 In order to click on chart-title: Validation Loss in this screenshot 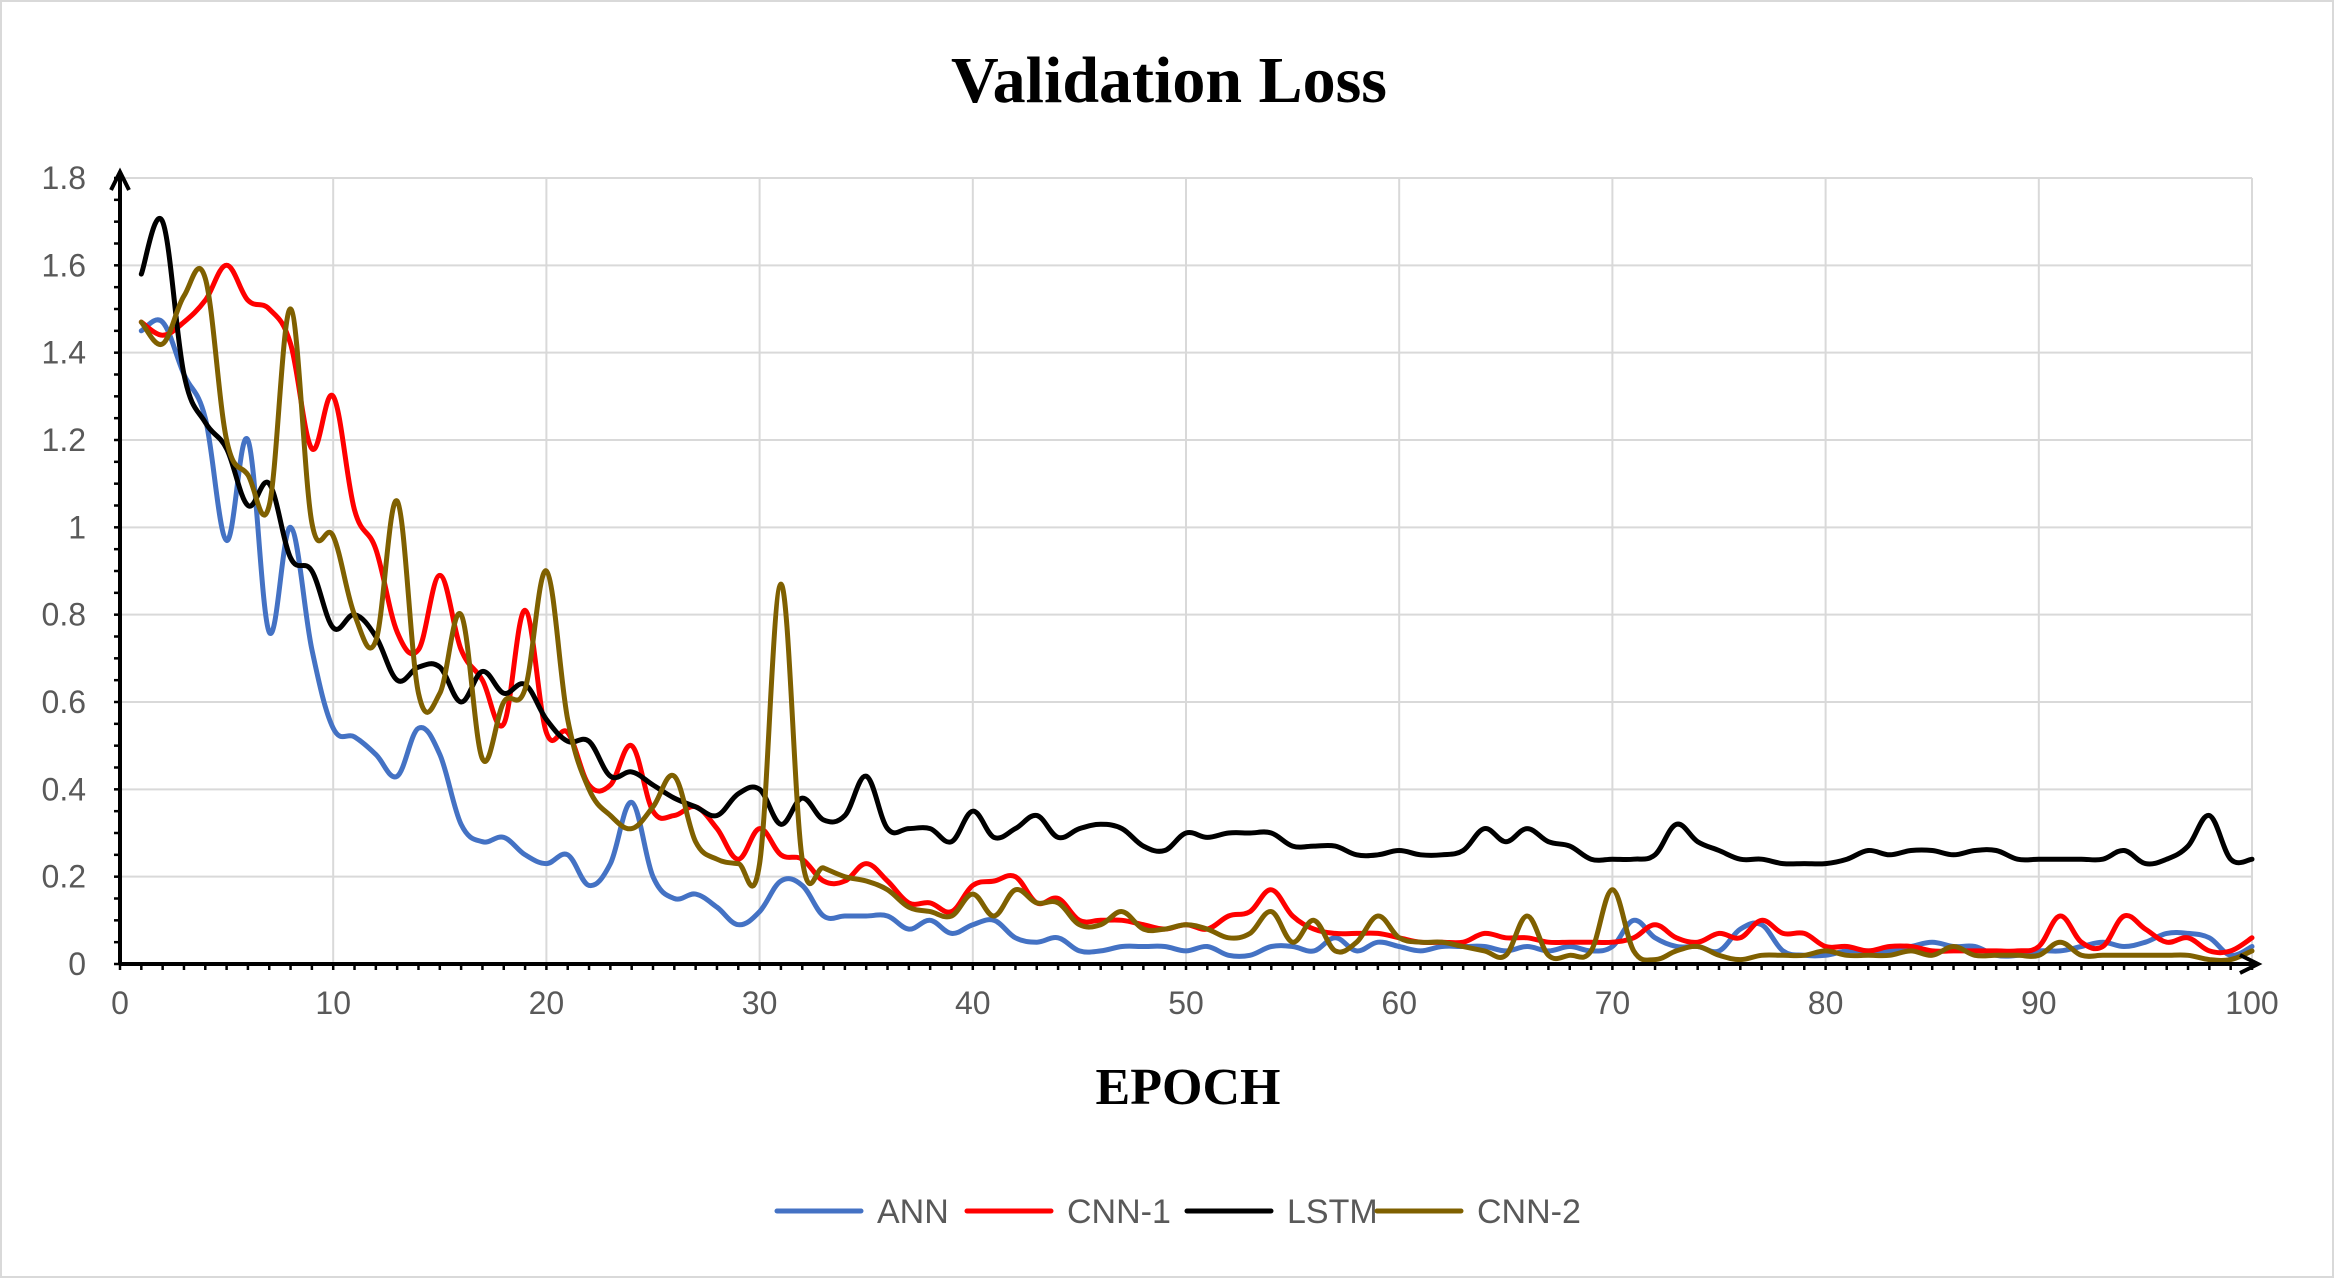, I will do `click(1169, 80)`.